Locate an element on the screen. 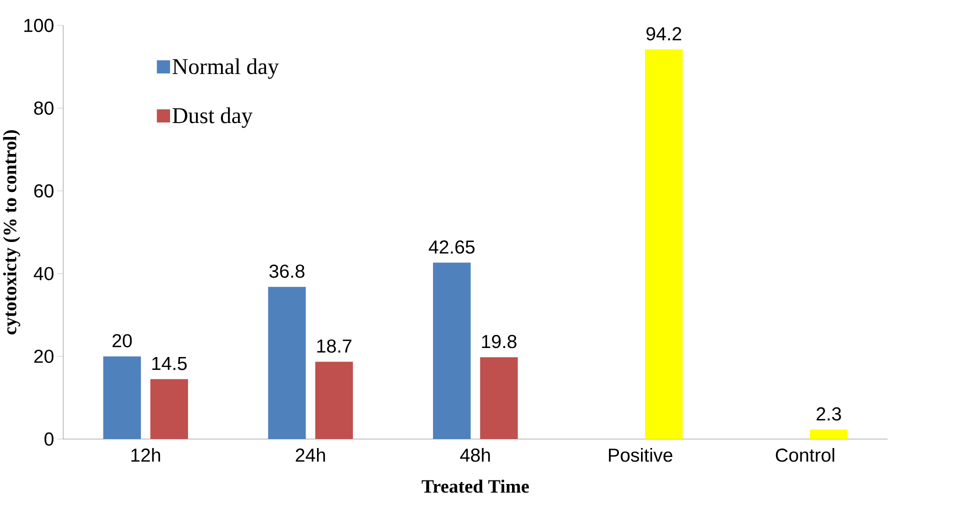 This screenshot has width=971, height=514. y-tick-label: 40 is located at coordinates (44, 273).